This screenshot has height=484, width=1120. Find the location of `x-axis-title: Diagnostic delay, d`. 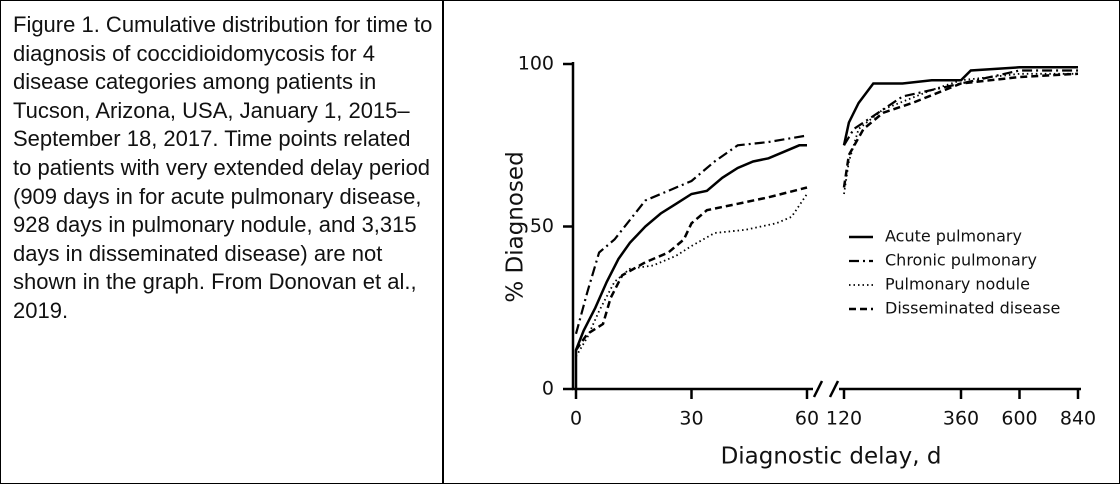

x-axis-title: Diagnostic delay, d is located at coordinates (831, 457).